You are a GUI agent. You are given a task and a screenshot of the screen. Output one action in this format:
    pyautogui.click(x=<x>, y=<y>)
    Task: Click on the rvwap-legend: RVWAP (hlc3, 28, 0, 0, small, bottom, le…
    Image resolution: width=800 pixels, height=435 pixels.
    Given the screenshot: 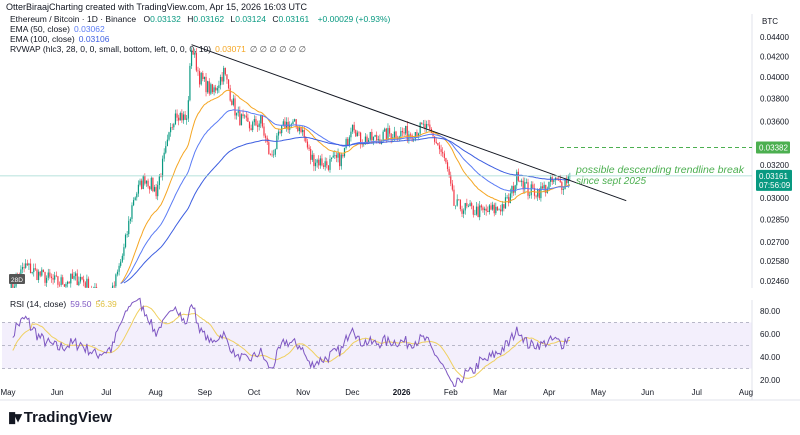 What is the action you would take?
    pyautogui.click(x=158, y=49)
    